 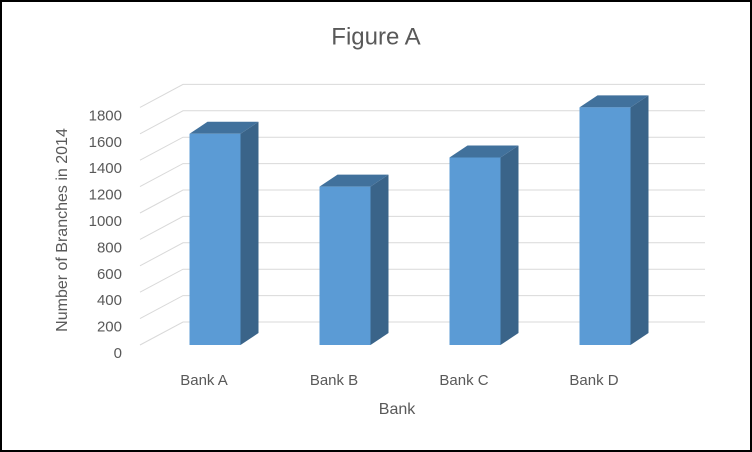 I want to click on y-tick-label: 0, so click(x=118, y=353).